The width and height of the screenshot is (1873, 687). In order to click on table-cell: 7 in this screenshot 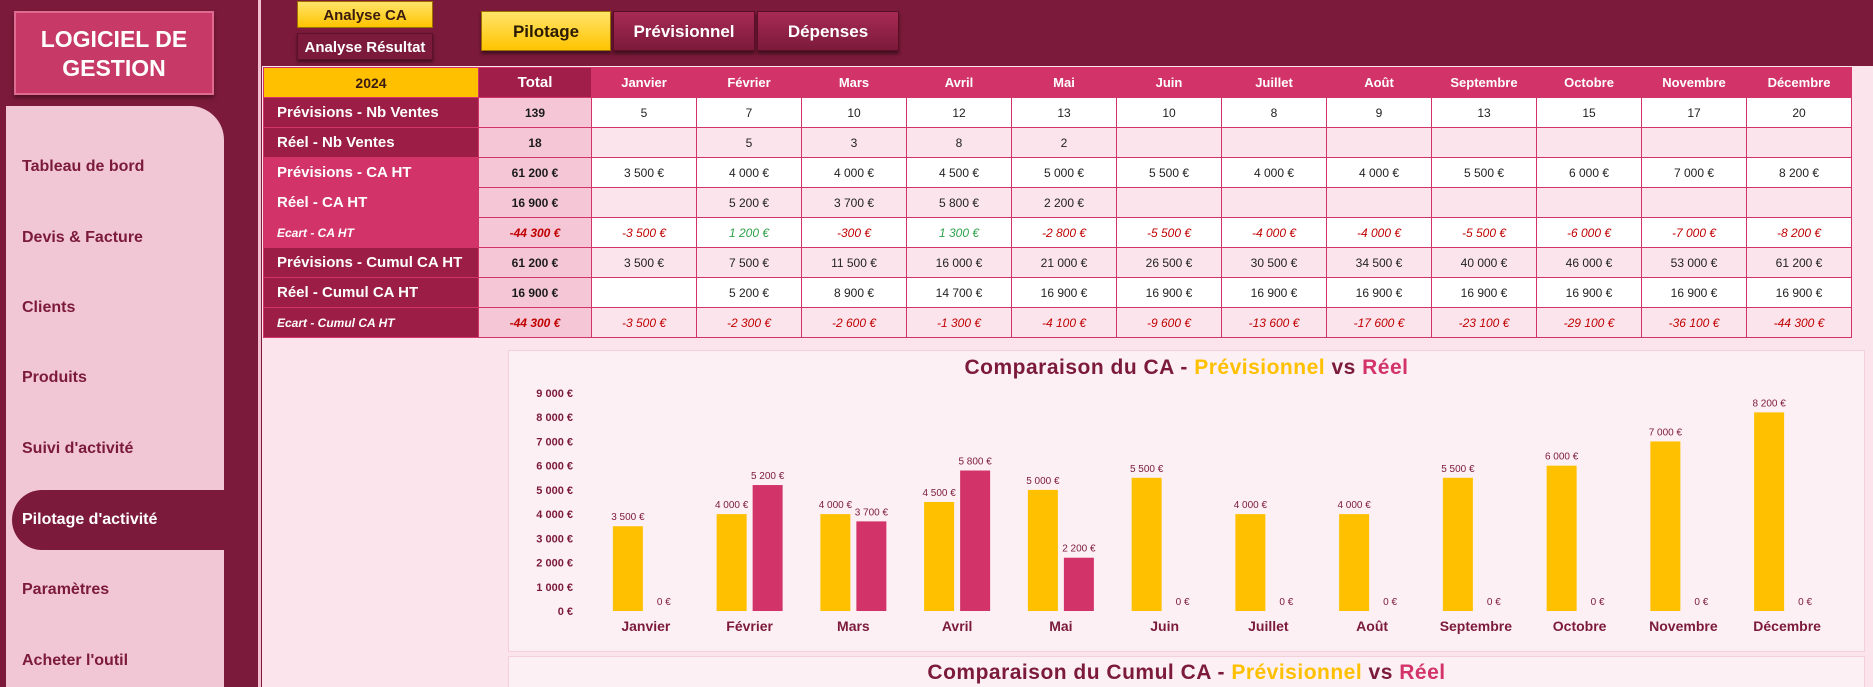, I will do `click(749, 112)`.